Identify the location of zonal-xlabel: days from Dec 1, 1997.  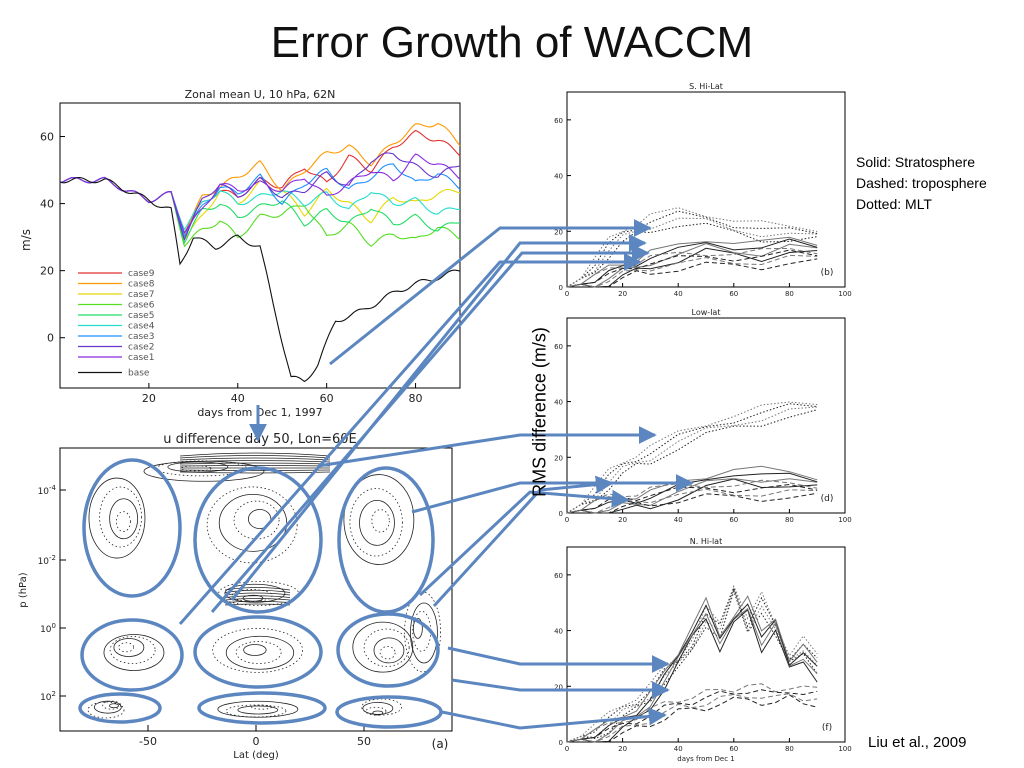
(259, 412).